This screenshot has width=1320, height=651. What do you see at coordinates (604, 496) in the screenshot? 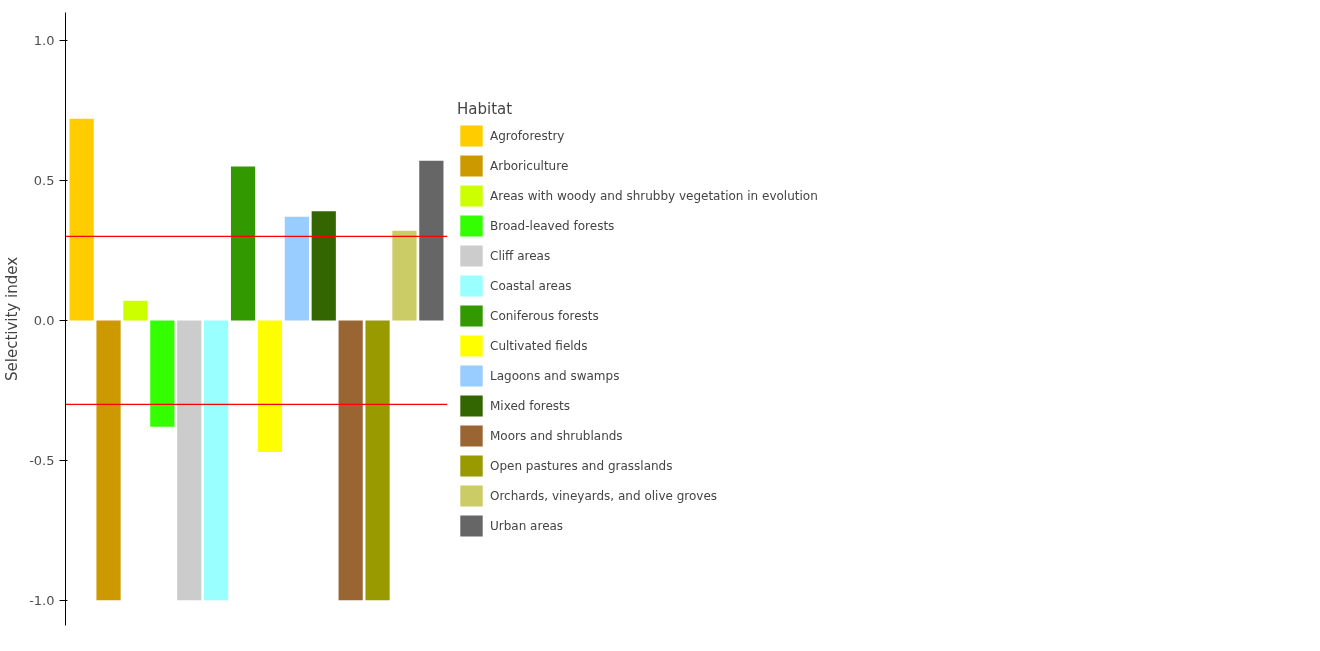
I see `legend-label: Orchards, vineyards, and olive groves` at bounding box center [604, 496].